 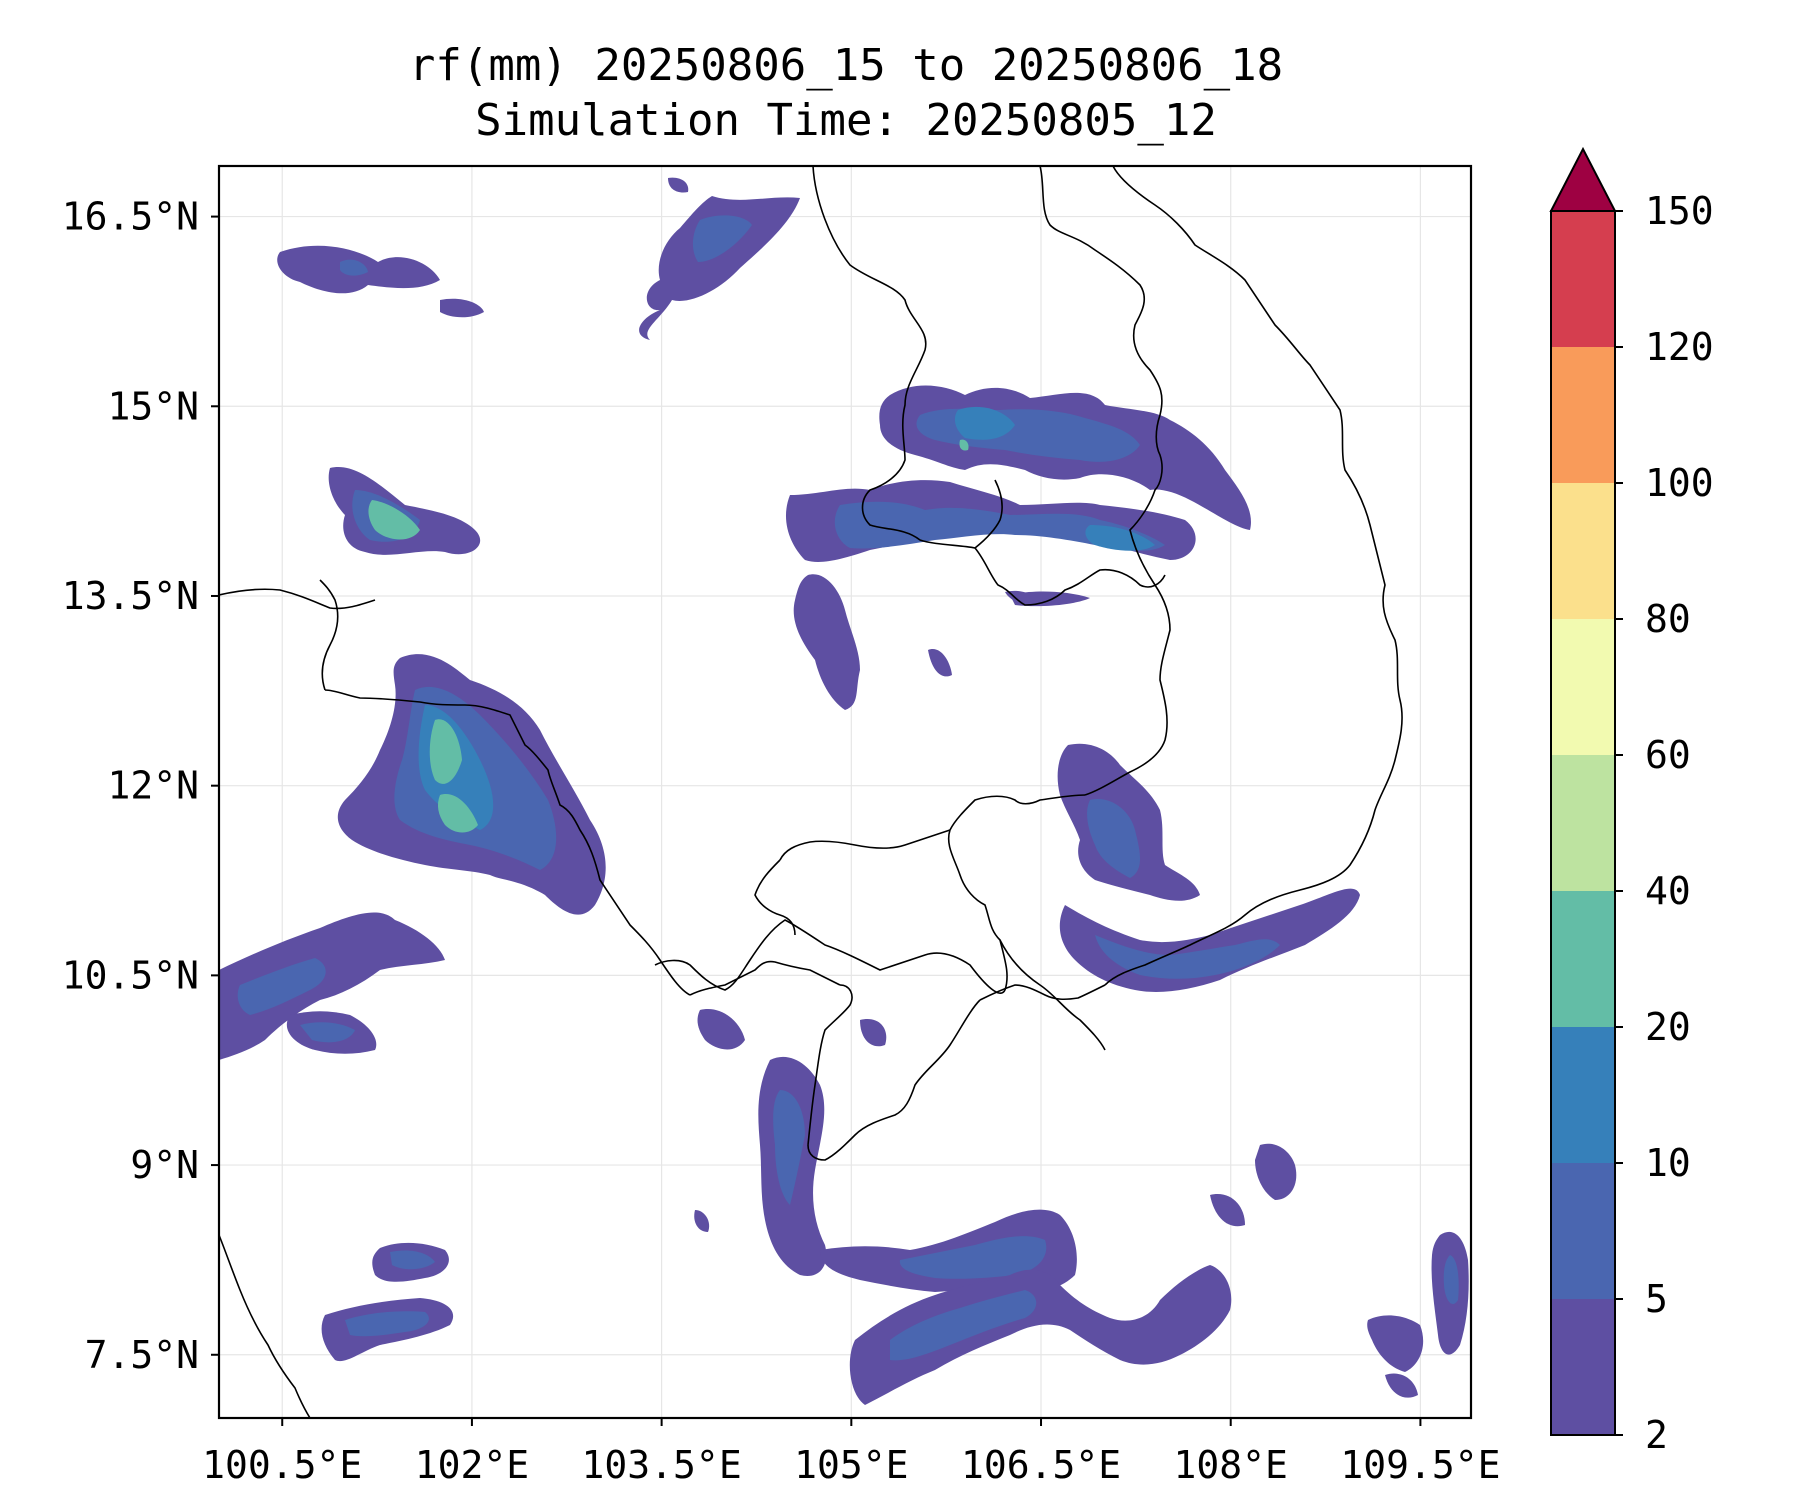 I want to click on colorbar-label: 10, so click(x=1668, y=1163).